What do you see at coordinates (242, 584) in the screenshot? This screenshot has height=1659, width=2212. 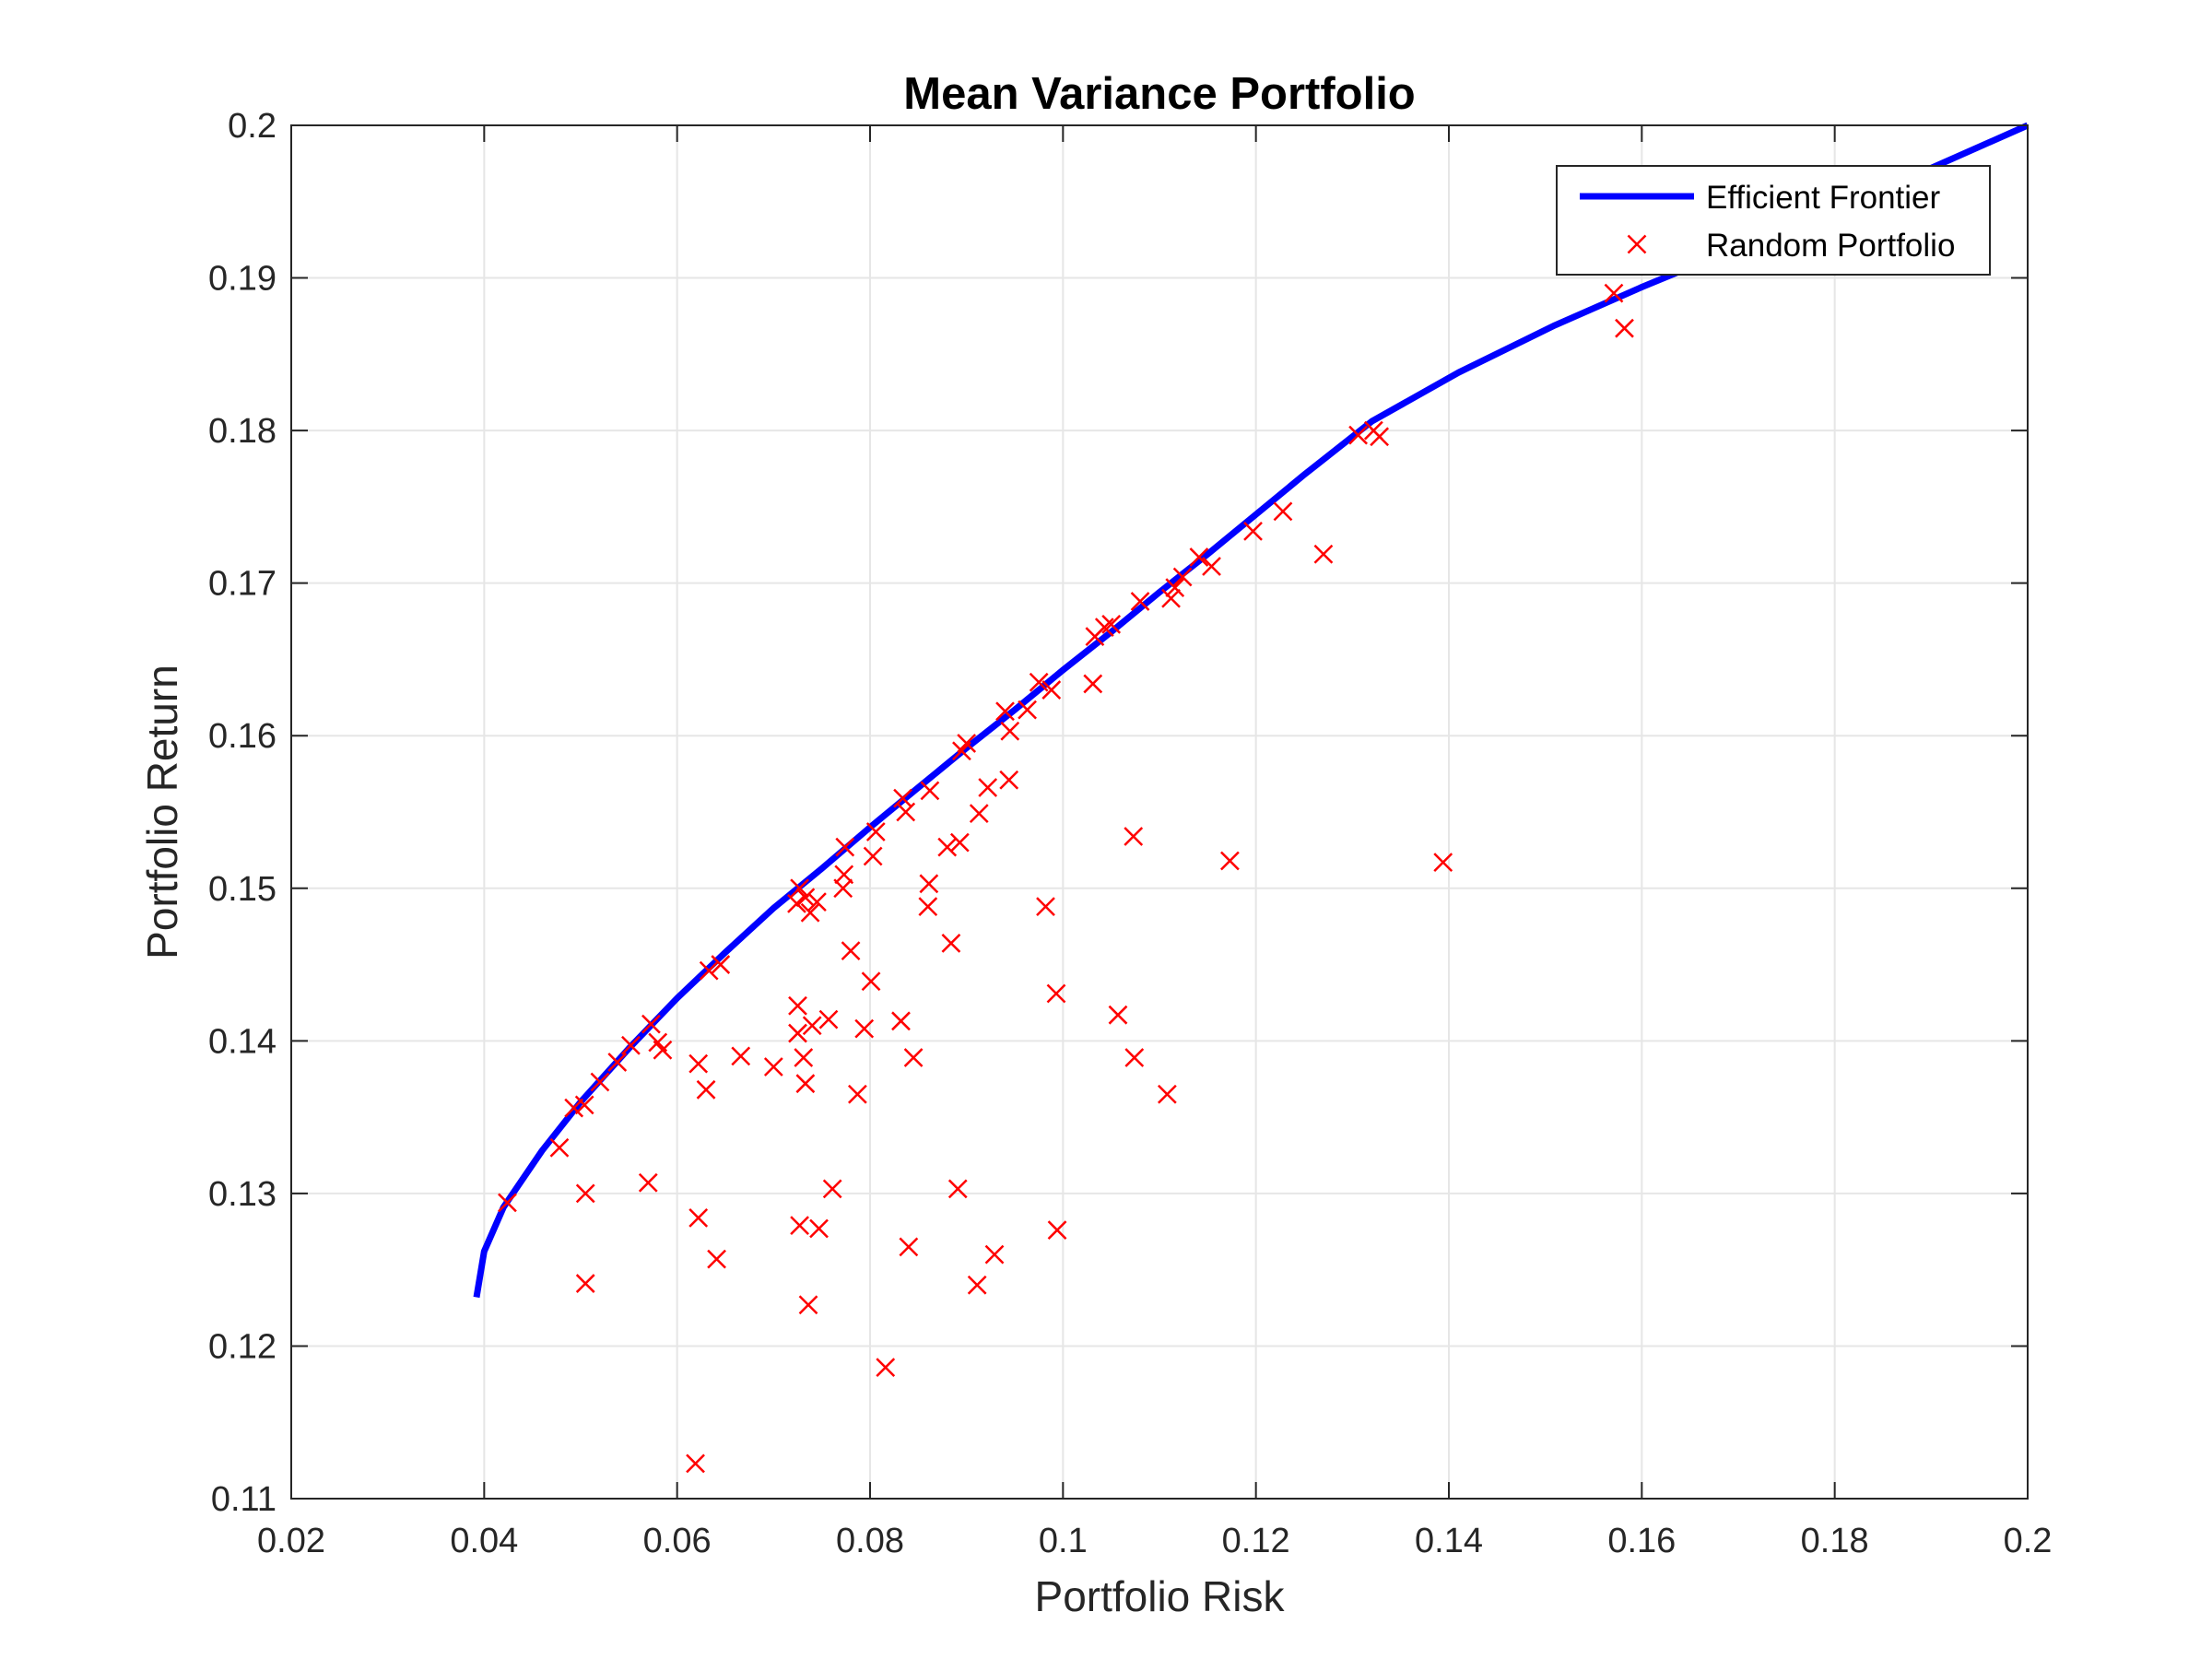 I see `y-tick-label: 0.17` at bounding box center [242, 584].